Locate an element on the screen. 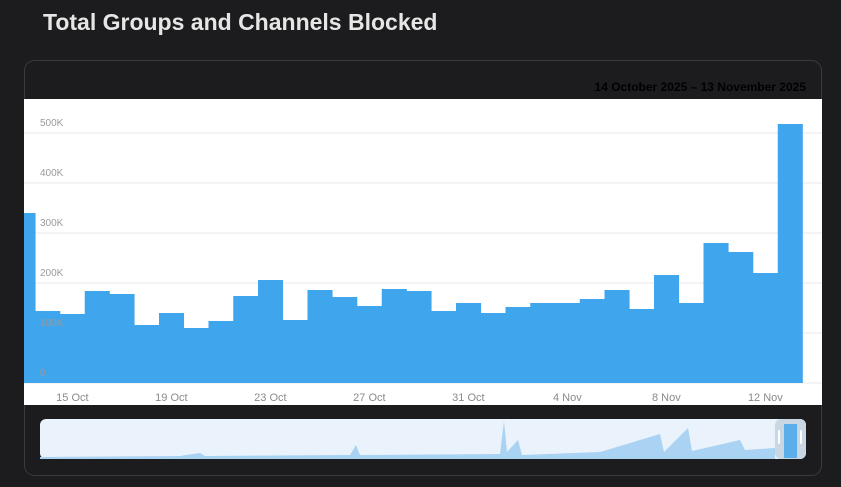 This screenshot has width=841, height=487. x-tick-label: 31 Oct is located at coordinates (468, 398).